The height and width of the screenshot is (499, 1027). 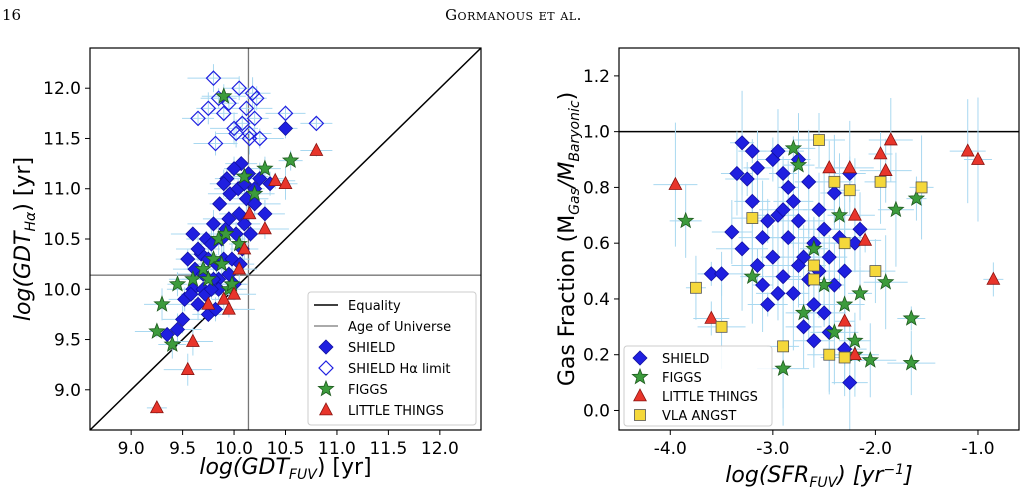 What do you see at coordinates (396, 411) in the screenshot?
I see `legend-label: LITTLE THINGS` at bounding box center [396, 411].